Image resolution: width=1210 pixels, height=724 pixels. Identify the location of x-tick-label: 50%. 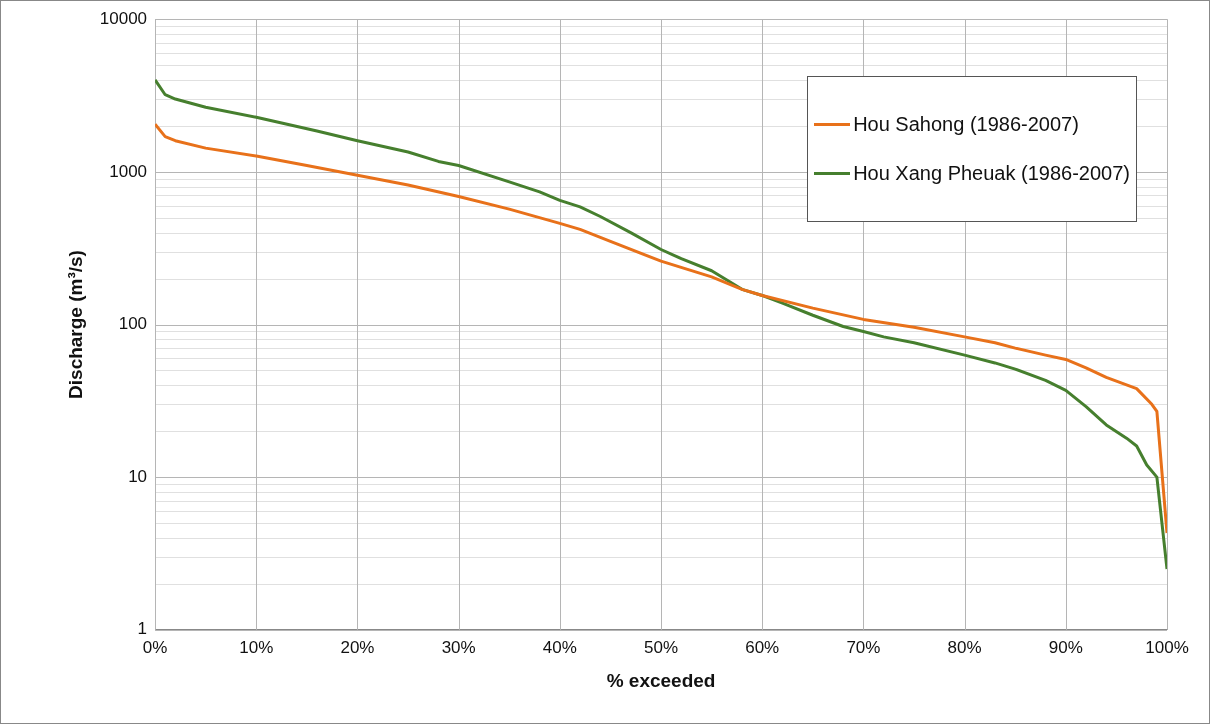
(661, 647).